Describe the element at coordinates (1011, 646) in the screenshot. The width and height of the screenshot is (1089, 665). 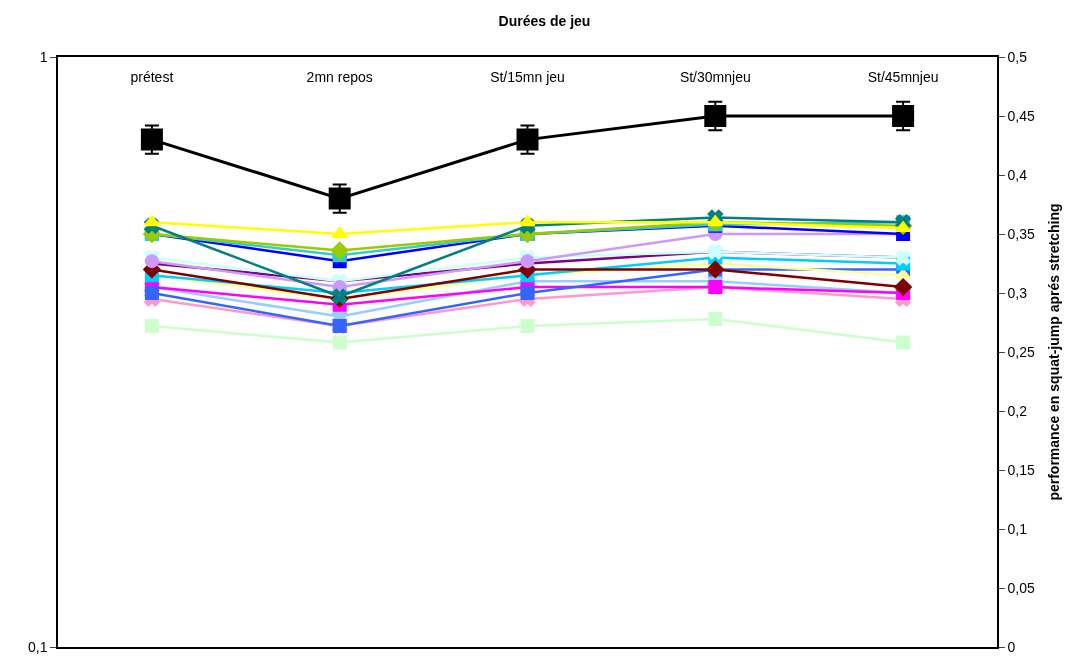
I see `y2-tick-label: 0` at that location.